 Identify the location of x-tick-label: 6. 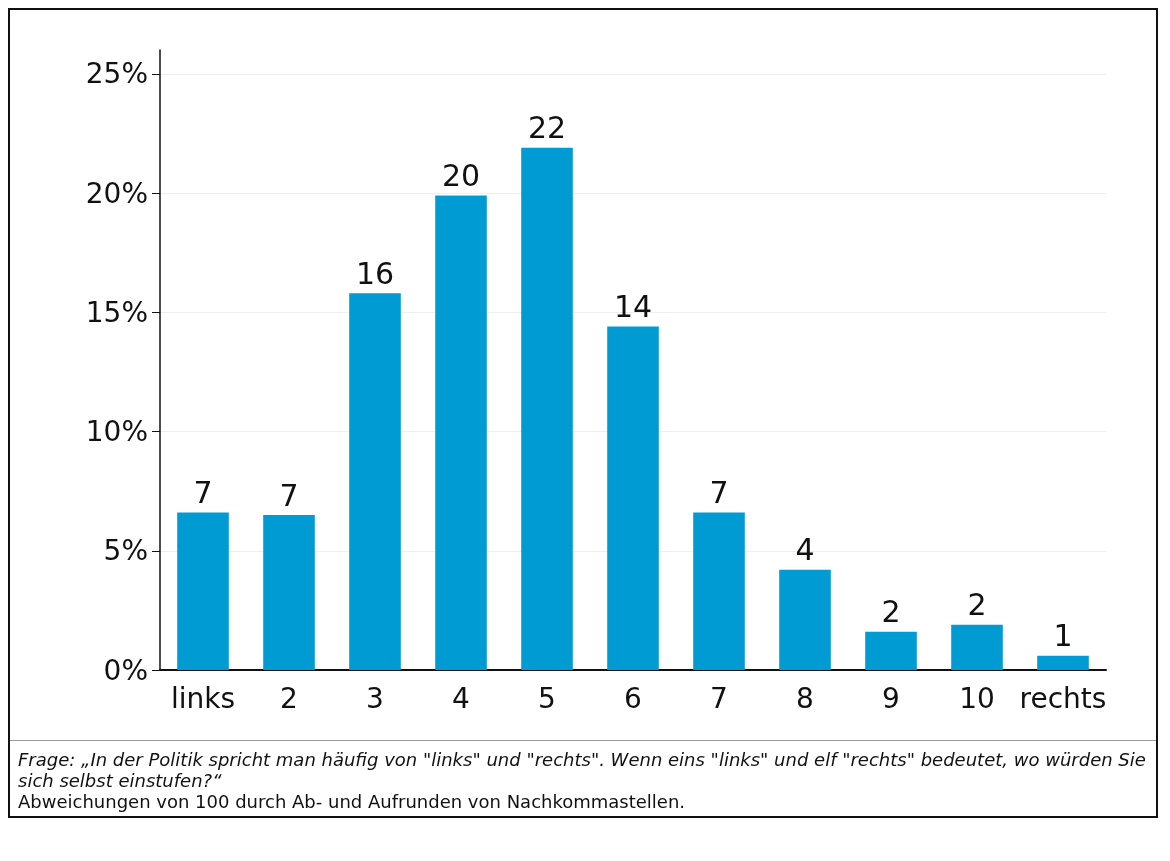
(633, 698).